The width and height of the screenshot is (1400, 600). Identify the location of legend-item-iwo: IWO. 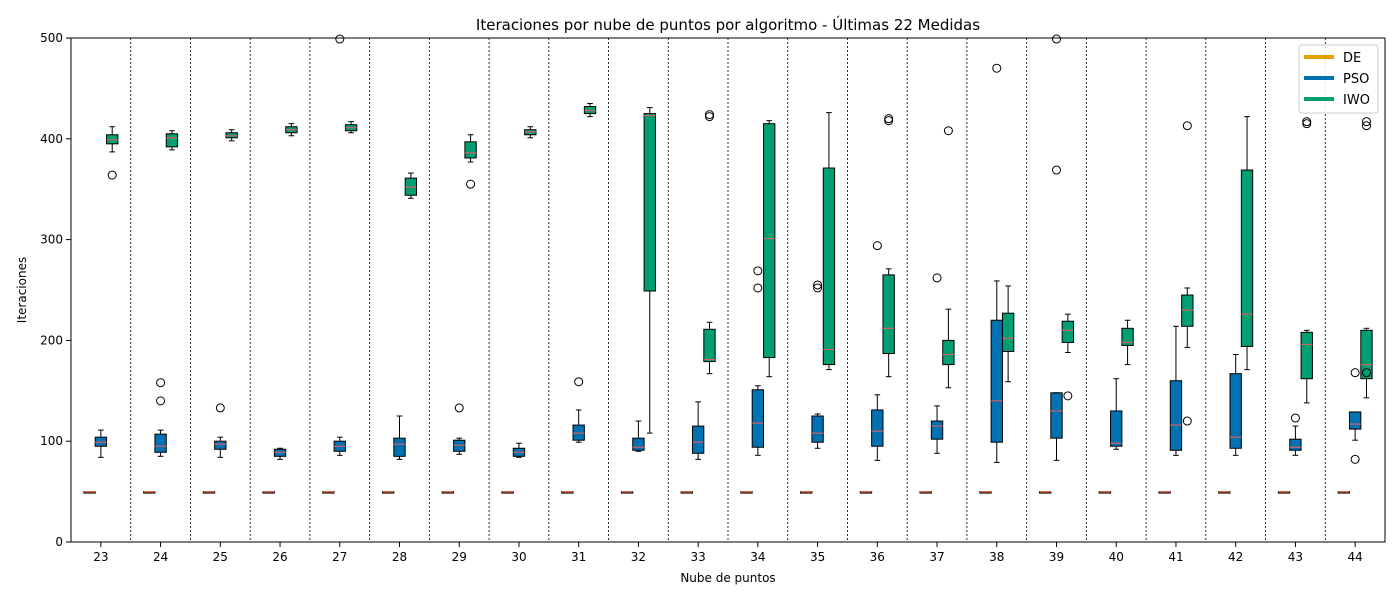
(1337, 100).